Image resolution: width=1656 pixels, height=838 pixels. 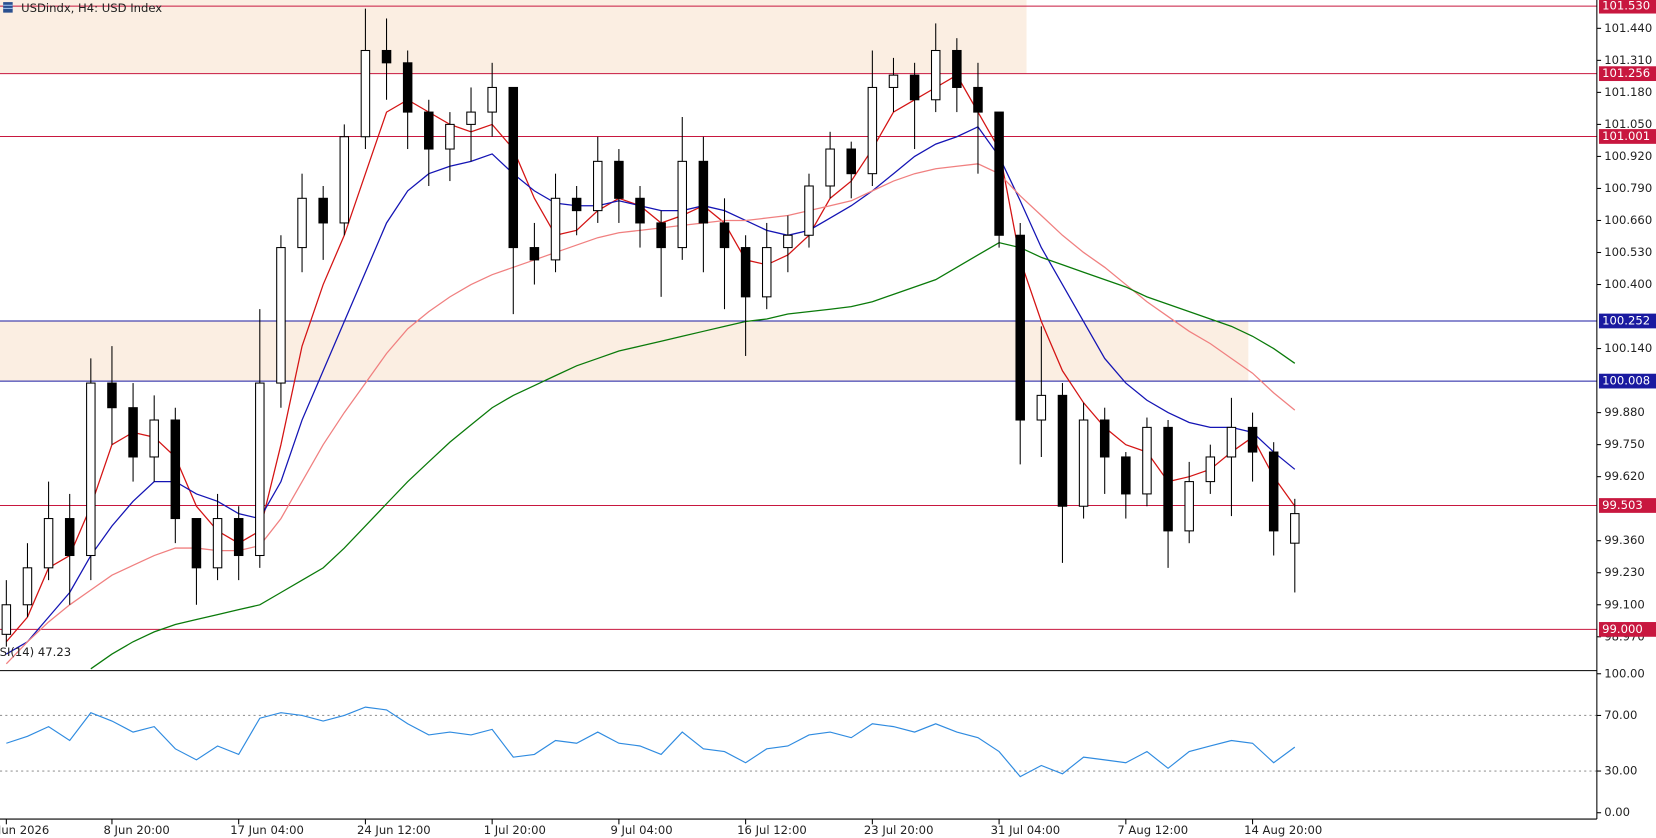 I want to click on level-label: 99.503, so click(x=1622, y=505).